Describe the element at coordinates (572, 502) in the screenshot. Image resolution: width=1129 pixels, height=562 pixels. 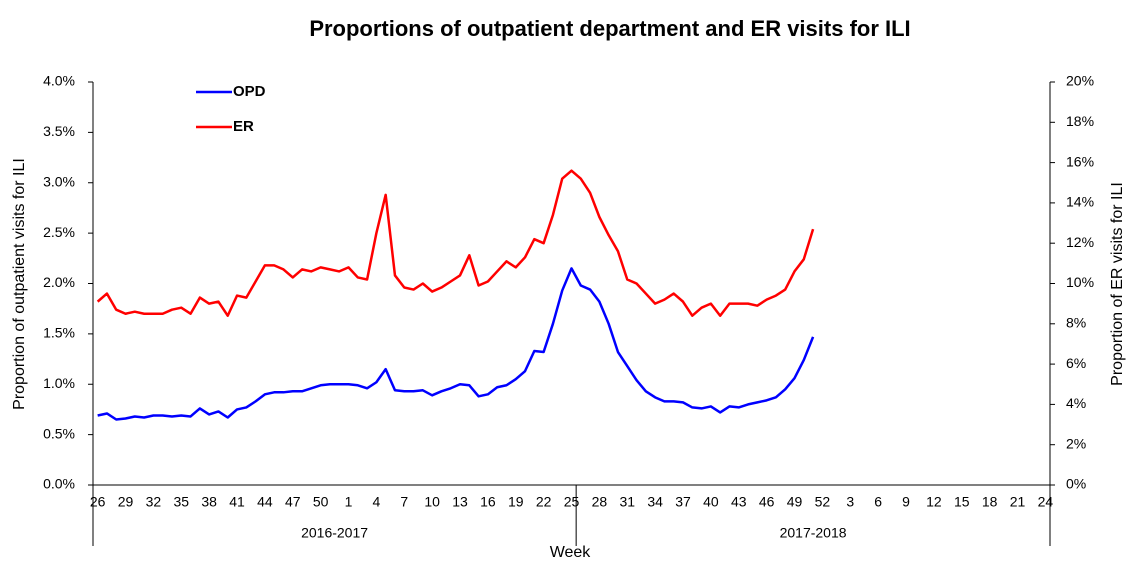
I see `x-tick-label: 25` at that location.